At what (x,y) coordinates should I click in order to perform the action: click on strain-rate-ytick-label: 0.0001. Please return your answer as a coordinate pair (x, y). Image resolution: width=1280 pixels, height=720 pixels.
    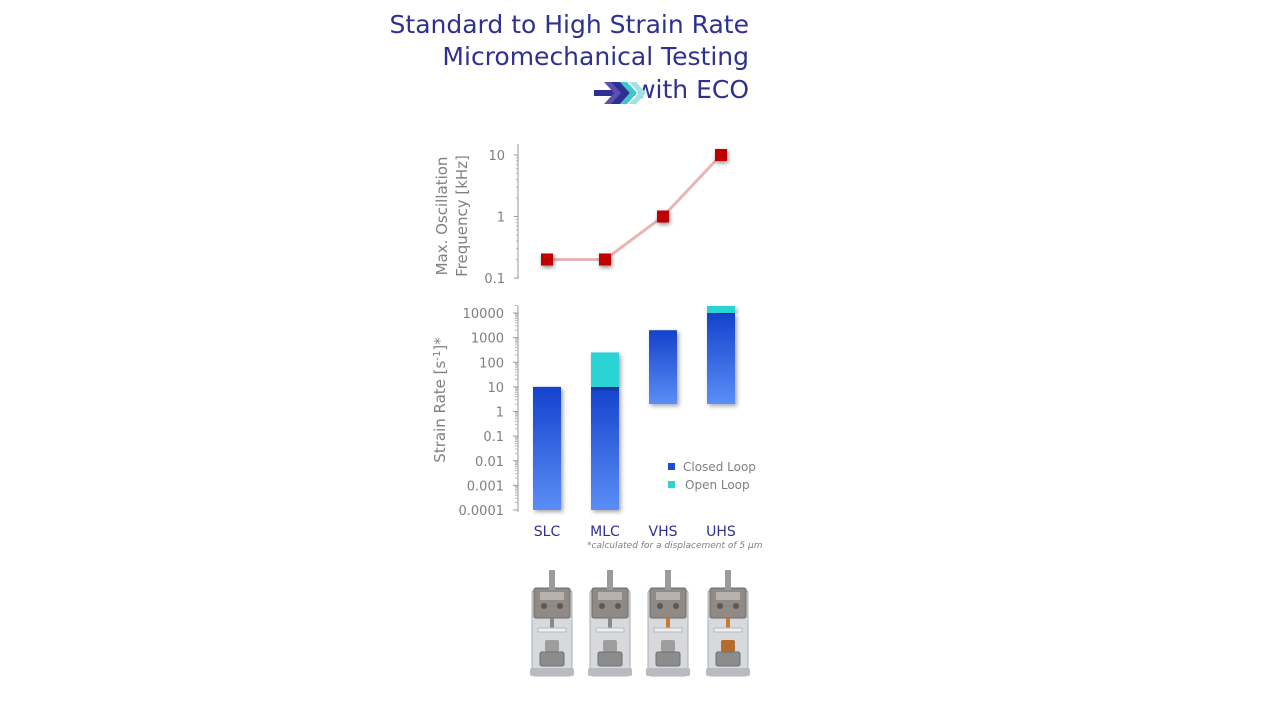
    Looking at the image, I should click on (482, 511).